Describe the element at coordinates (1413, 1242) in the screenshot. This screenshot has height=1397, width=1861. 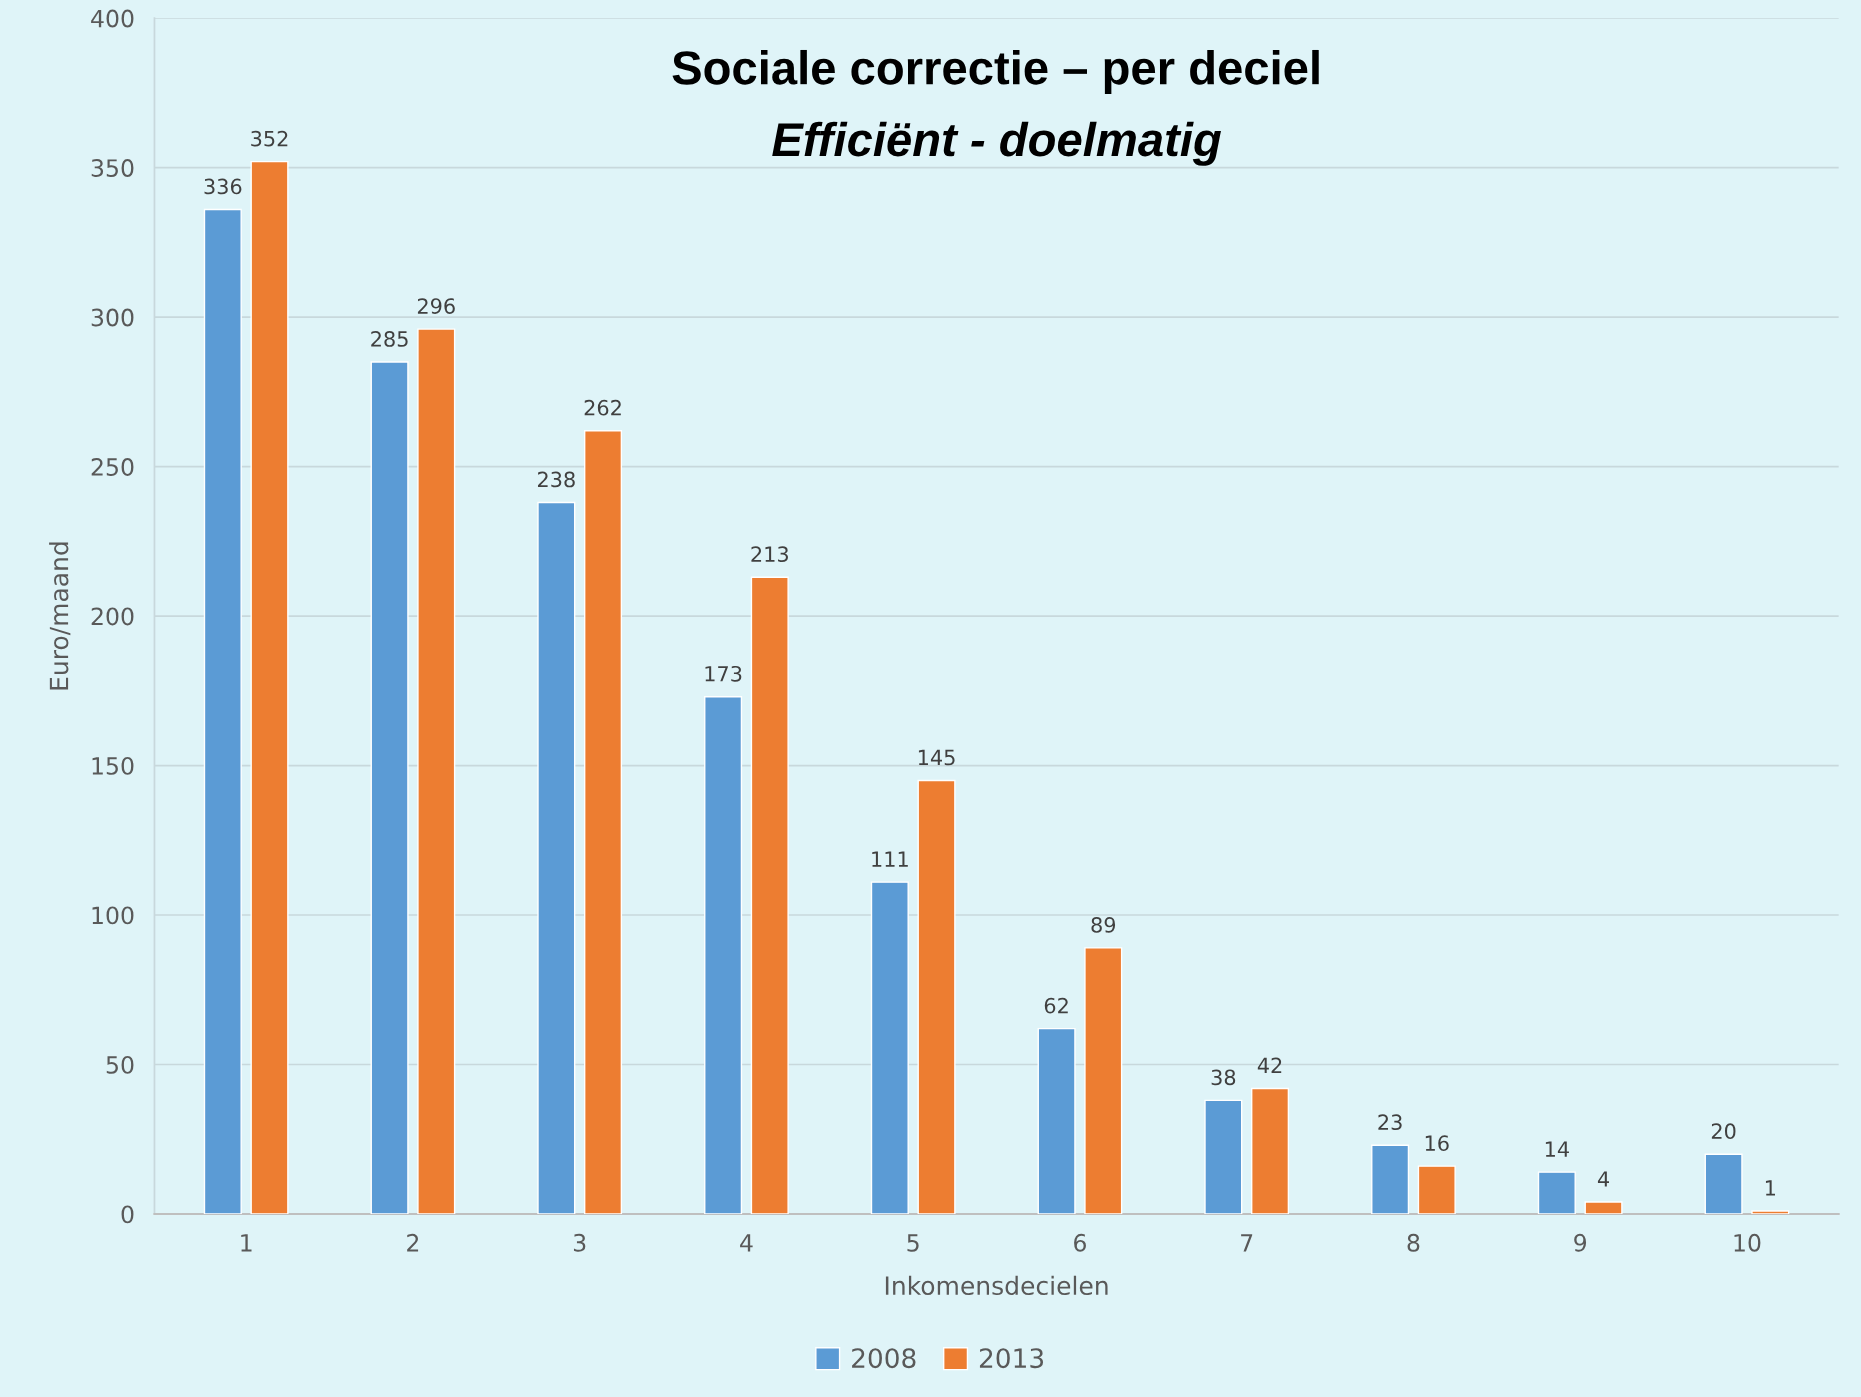
I see `x-tick-label: 8` at that location.